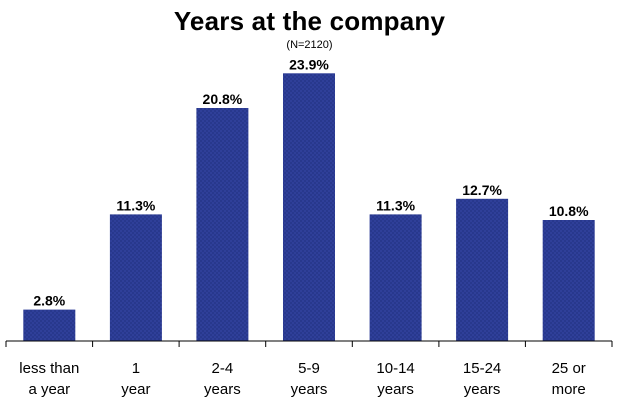 This screenshot has height=407, width=619. Describe the element at coordinates (49, 379) in the screenshot. I see `category-label-0: less than a year` at that location.